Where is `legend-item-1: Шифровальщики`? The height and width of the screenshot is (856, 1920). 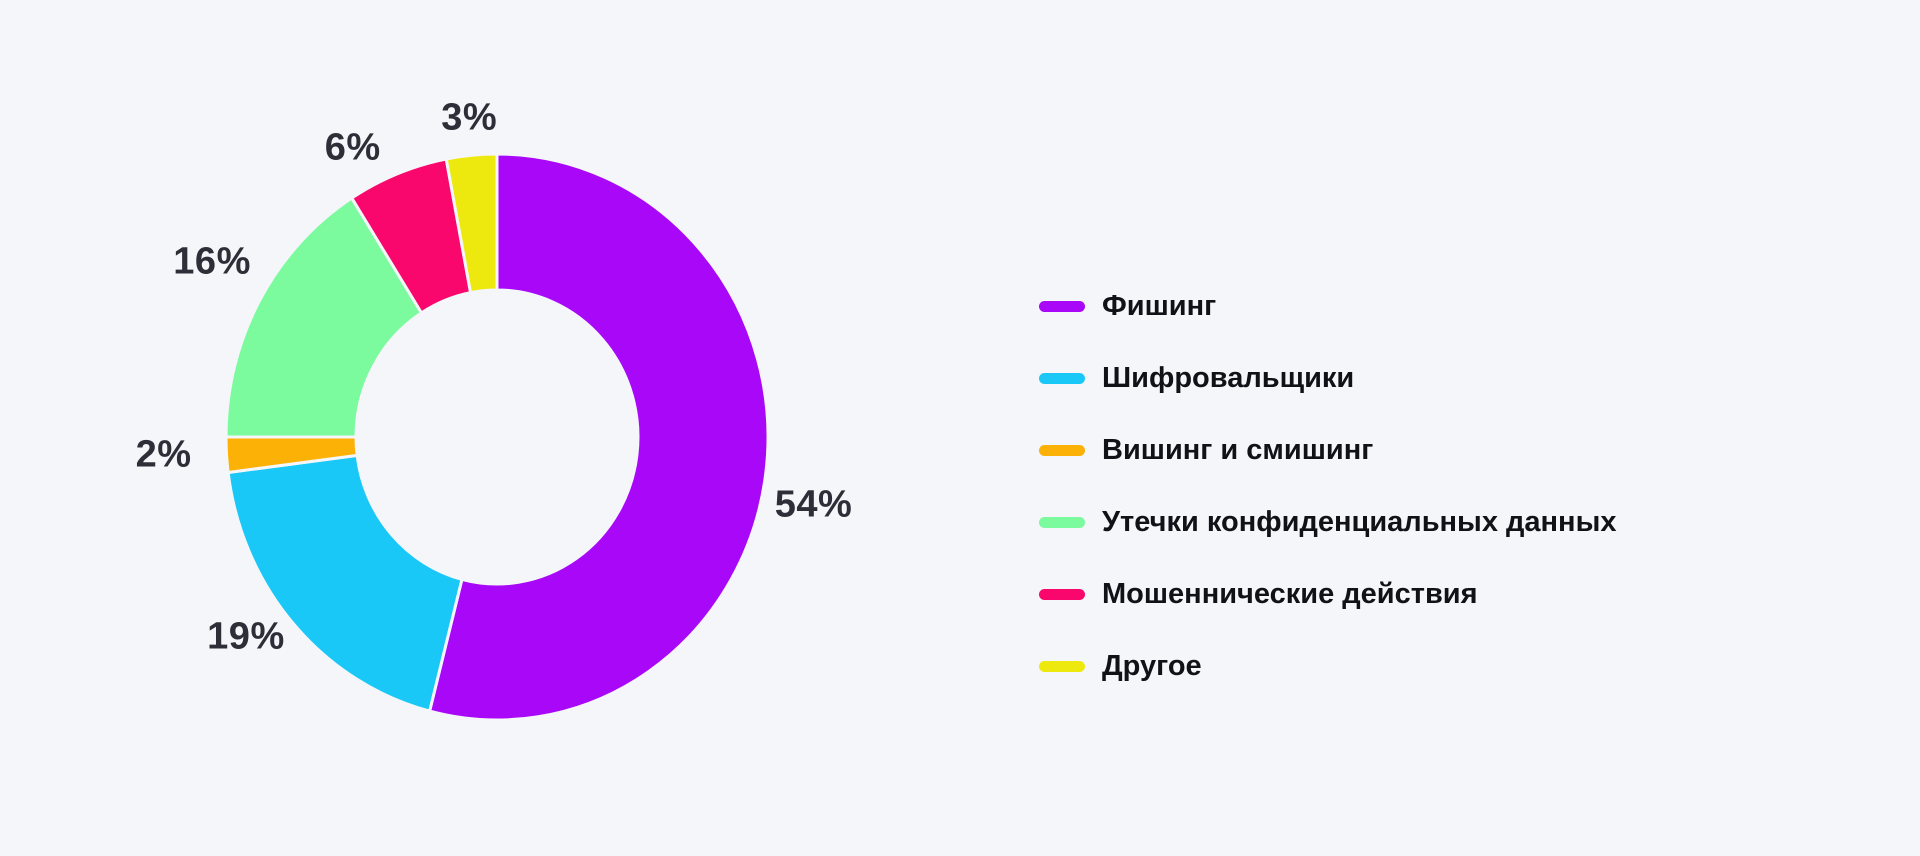
legend-item-1: Шифровальщики is located at coordinates (1327, 378).